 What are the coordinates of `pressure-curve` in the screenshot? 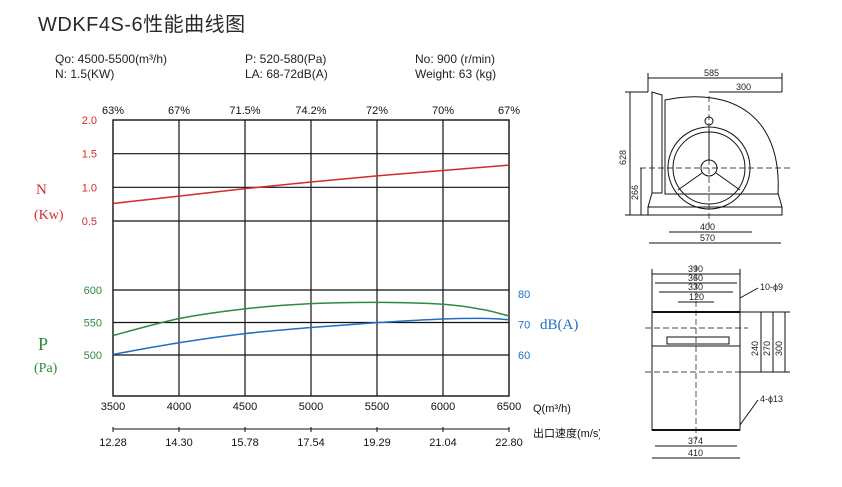 It's located at (311, 319).